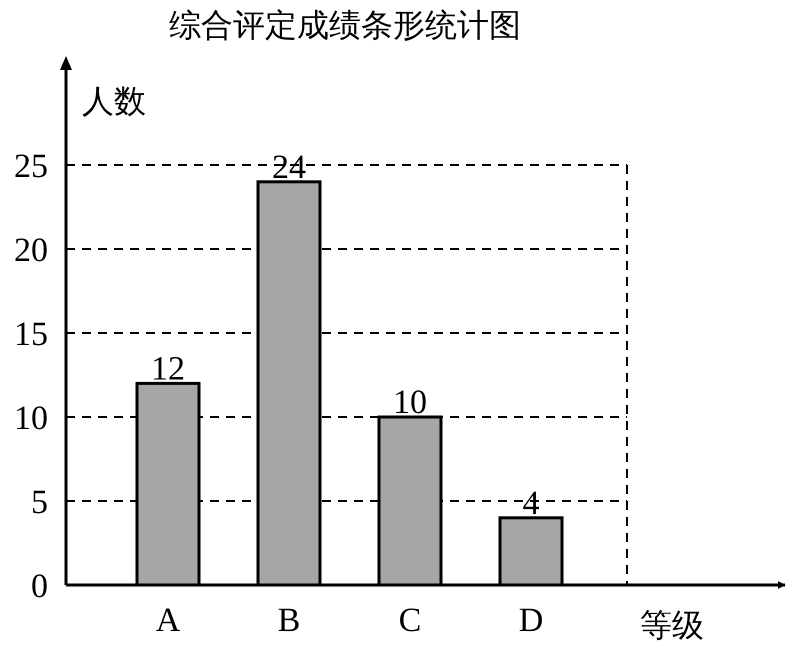 Image resolution: width=801 pixels, height=647 pixels. What do you see at coordinates (345, 25) in the screenshot?
I see `chart-title: 综合评定成绩条形统计图` at bounding box center [345, 25].